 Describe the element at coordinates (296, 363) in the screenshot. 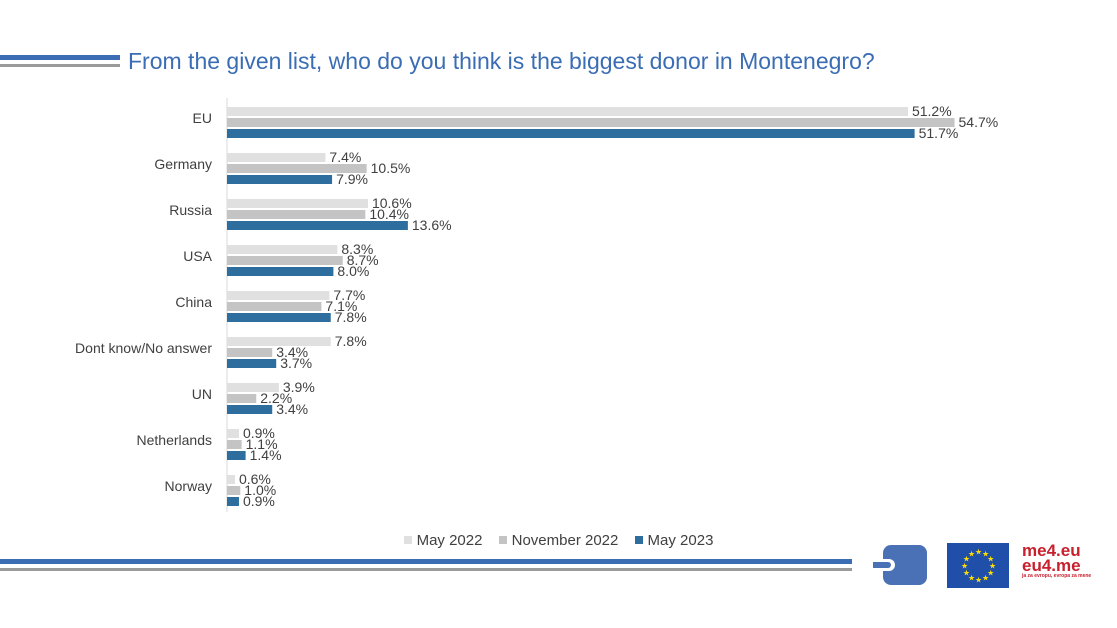

I see `data-label: 3.7%` at that location.